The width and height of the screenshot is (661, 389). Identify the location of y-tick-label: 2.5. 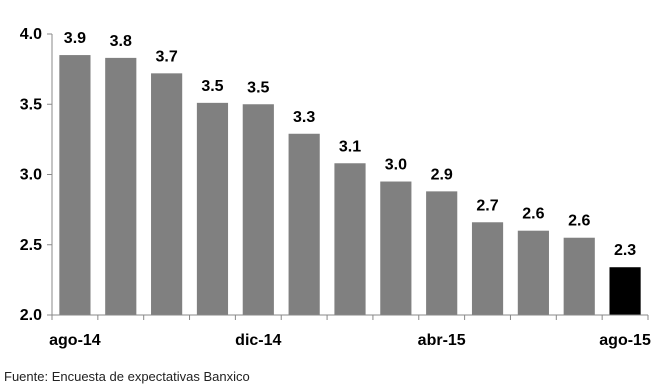
(31, 245).